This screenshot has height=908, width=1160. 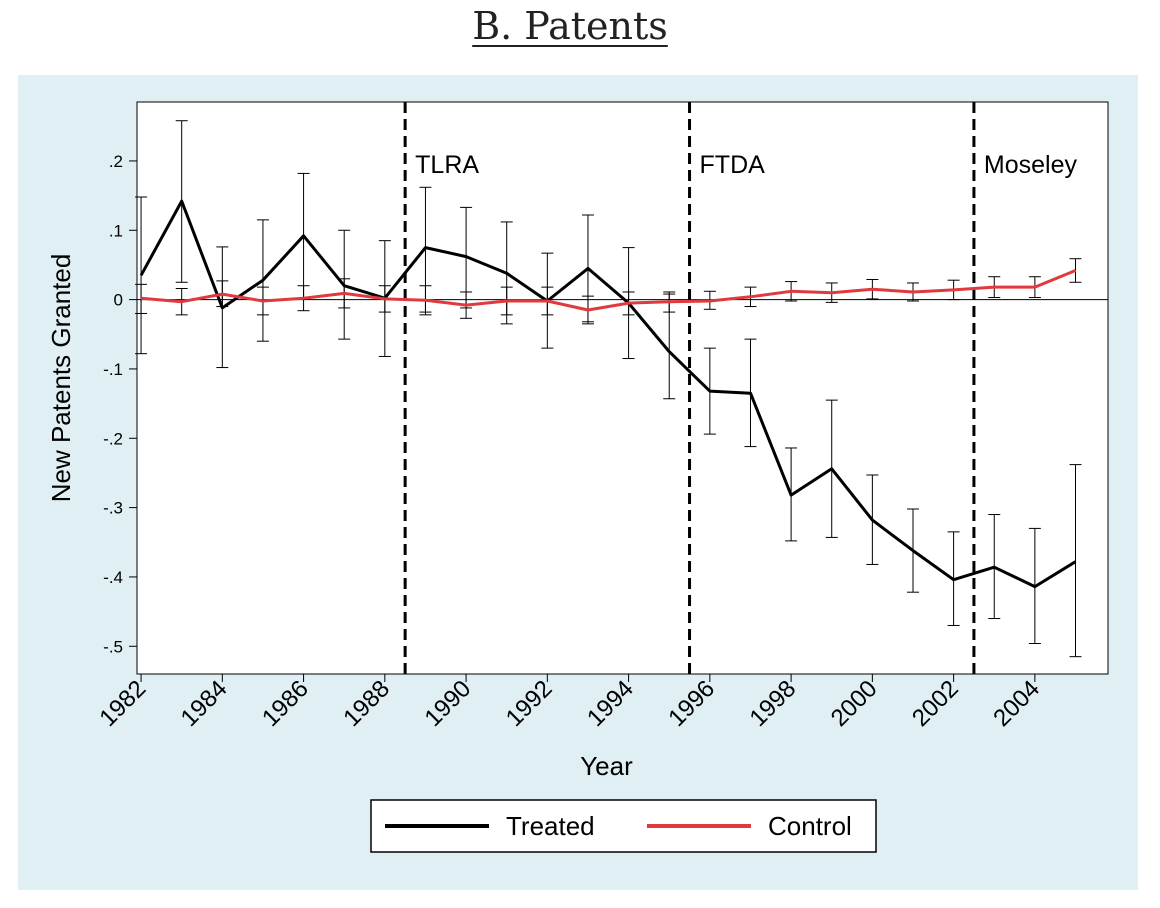 I want to click on chart-title-text: B. Patents, so click(x=570, y=26).